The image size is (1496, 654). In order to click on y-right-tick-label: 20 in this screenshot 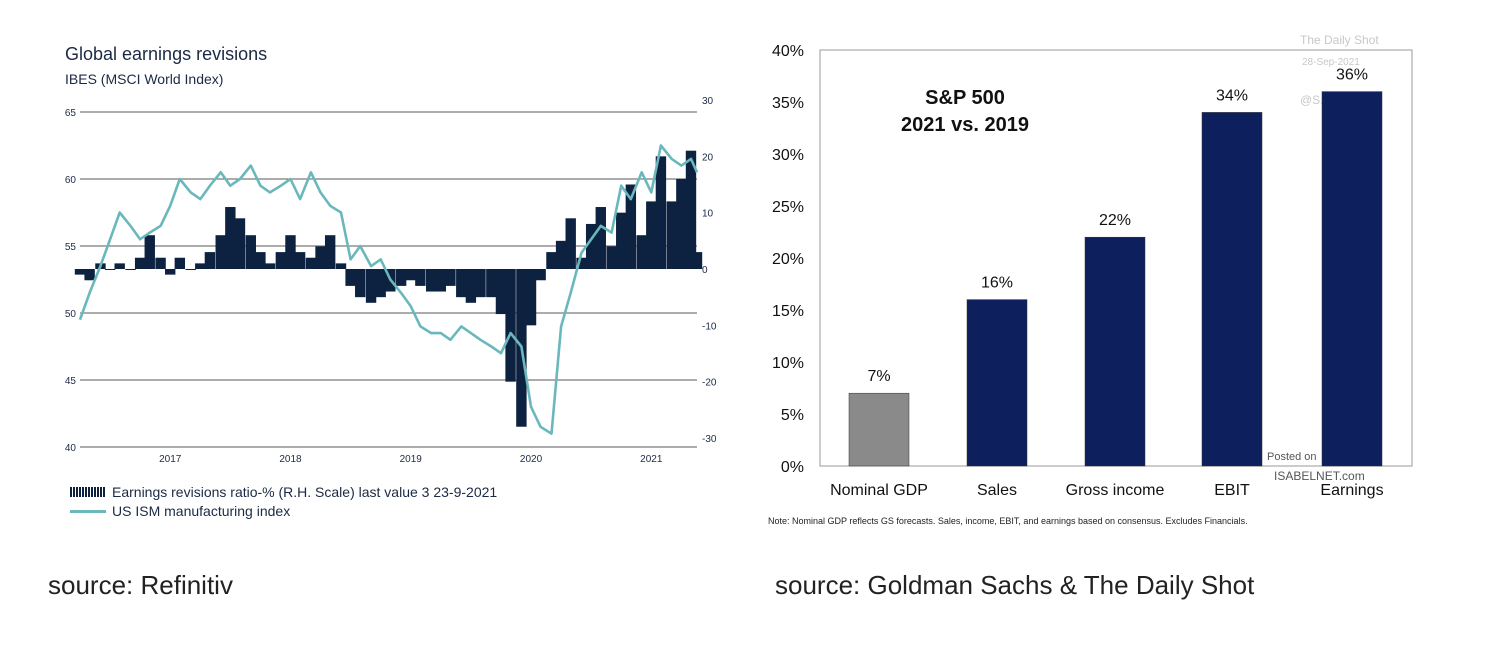, I will do `click(708, 157)`.